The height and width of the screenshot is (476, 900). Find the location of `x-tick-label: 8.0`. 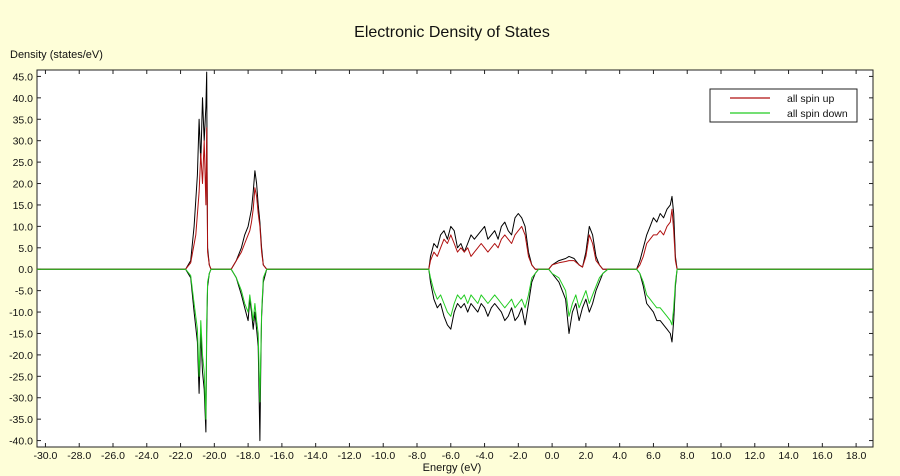

x-tick-label: 8.0 is located at coordinates (687, 456).